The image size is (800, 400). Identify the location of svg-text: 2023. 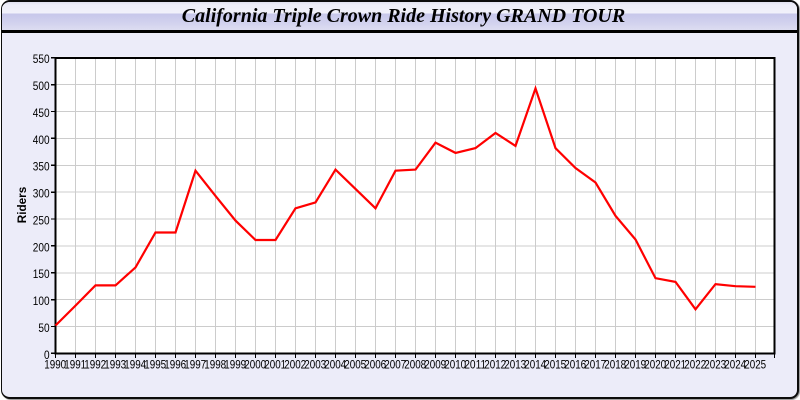
(715, 365).